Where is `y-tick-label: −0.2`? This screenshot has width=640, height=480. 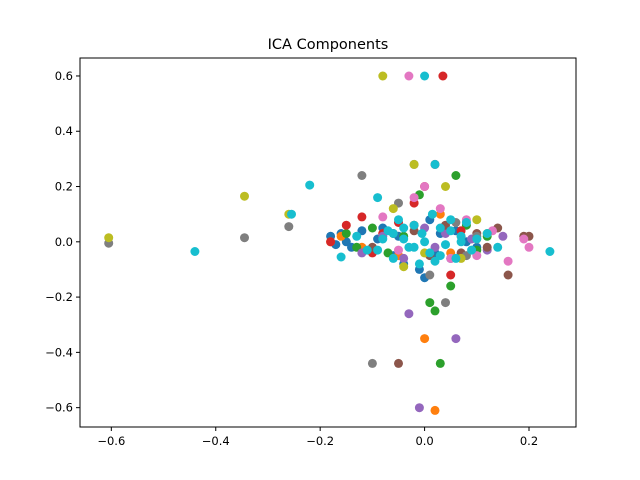 y-tick-label: −0.2 is located at coordinates (59, 297).